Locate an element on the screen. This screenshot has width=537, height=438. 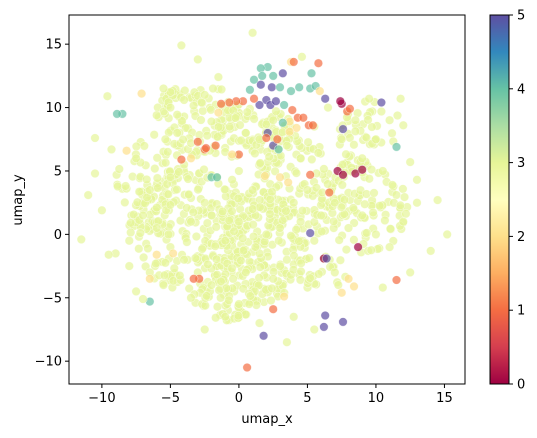
colorbar-tick-label: 2 is located at coordinates (521, 237).